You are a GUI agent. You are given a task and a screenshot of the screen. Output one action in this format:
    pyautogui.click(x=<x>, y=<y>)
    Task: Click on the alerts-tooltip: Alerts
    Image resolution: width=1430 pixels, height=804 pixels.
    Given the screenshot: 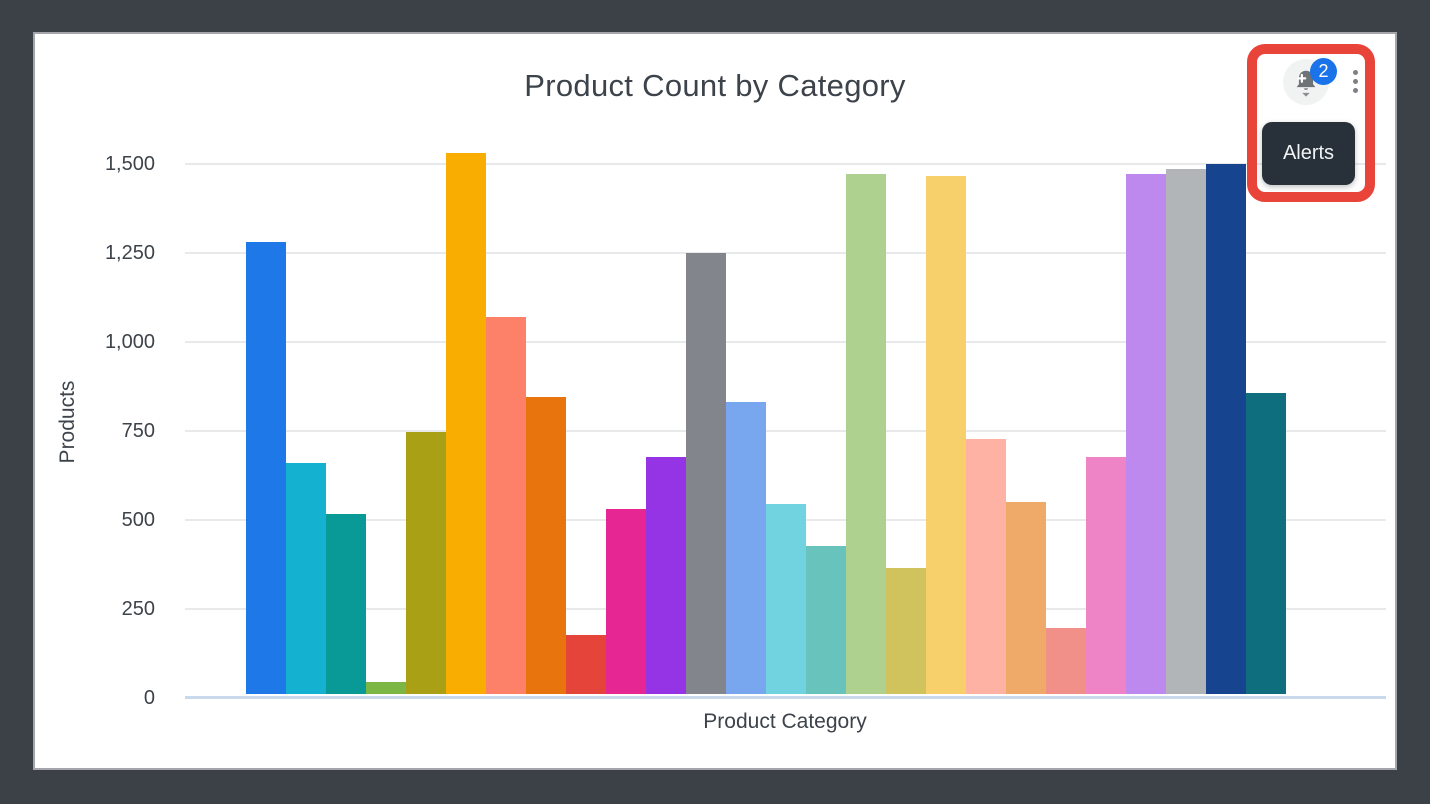 What is the action you would take?
    pyautogui.click(x=1308, y=153)
    